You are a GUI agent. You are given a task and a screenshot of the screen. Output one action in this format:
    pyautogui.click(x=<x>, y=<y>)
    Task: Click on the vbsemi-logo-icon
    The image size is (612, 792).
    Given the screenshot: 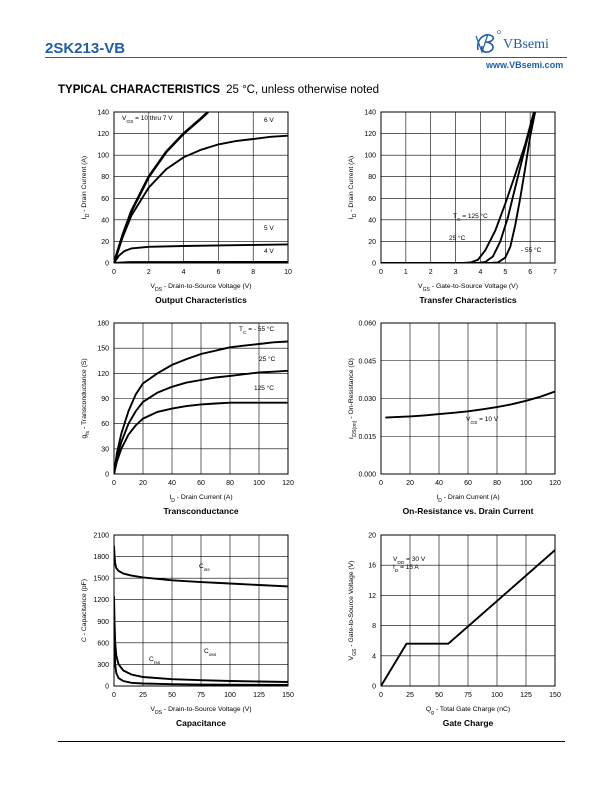 What is the action you would take?
    pyautogui.click(x=488, y=42)
    